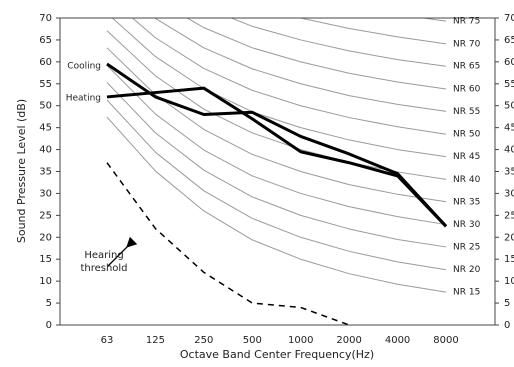 This screenshot has width=514, height=367. What do you see at coordinates (509, 18) in the screenshot?
I see `y2-tick-label: 70` at bounding box center [509, 18].